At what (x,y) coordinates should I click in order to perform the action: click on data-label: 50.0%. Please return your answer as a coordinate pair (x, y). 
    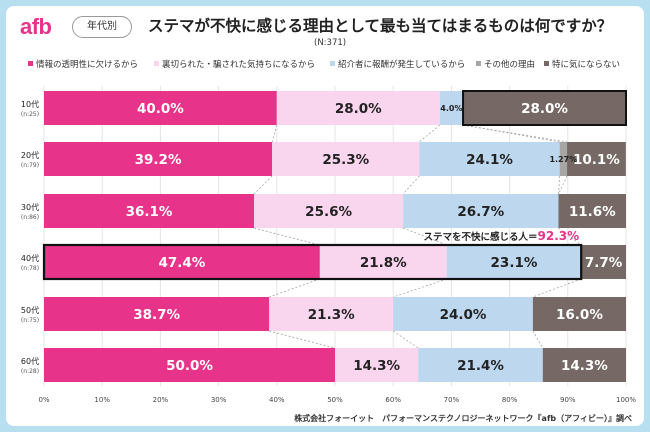
    Looking at the image, I should click on (189, 366).